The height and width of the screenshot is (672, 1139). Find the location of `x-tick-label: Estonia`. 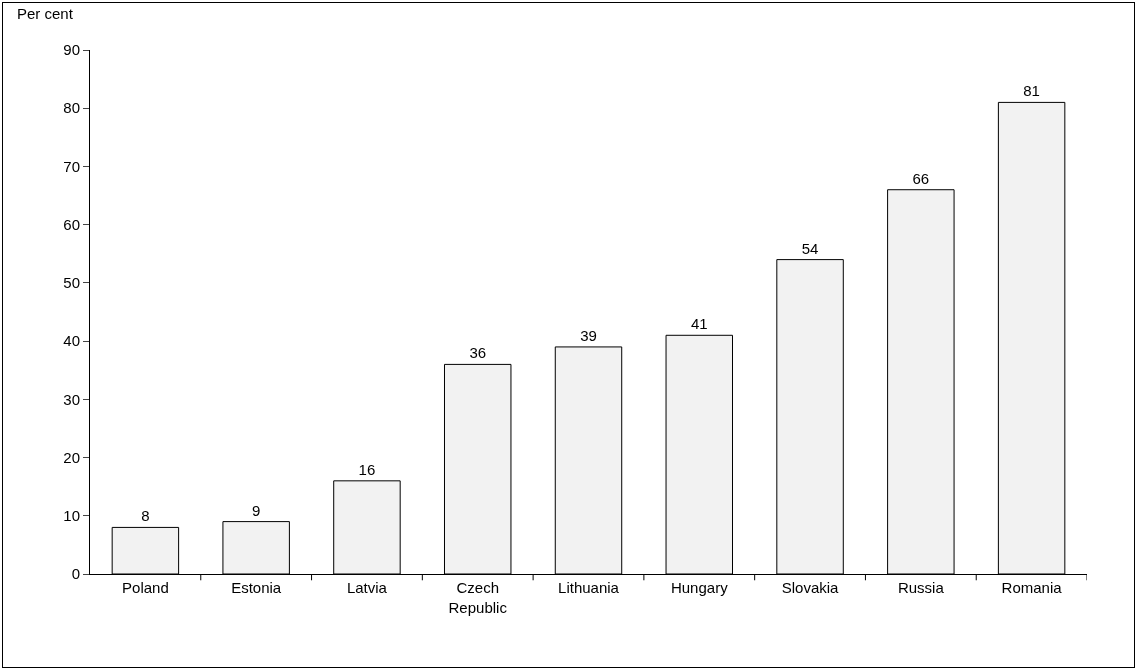

x-tick-label: Estonia is located at coordinates (256, 587).